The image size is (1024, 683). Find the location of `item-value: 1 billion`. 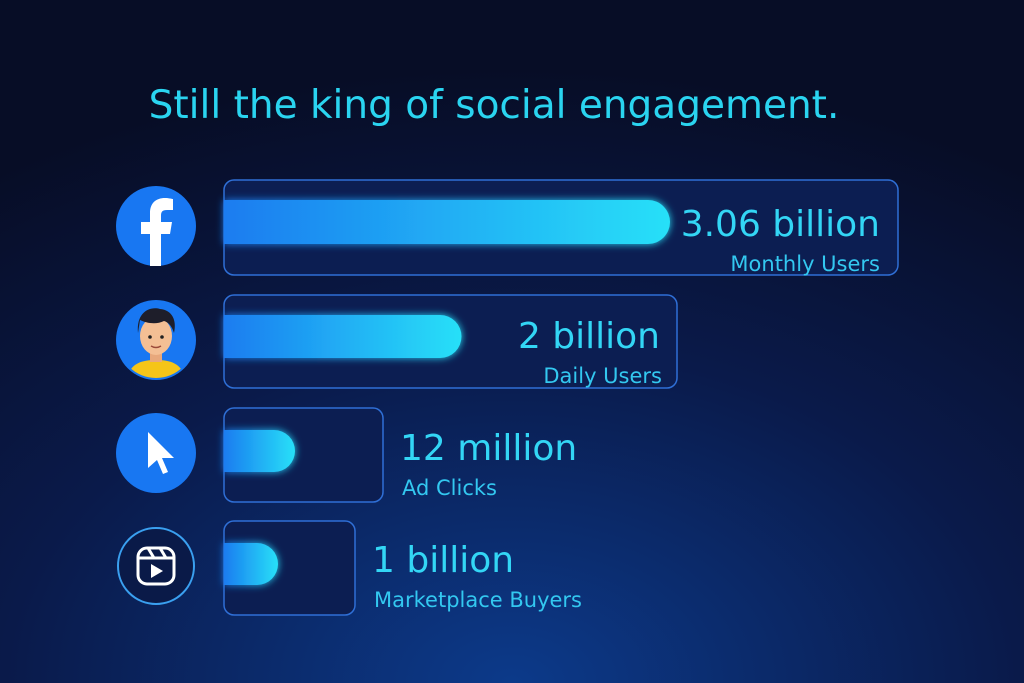

item-value: 1 billion is located at coordinates (443, 560).